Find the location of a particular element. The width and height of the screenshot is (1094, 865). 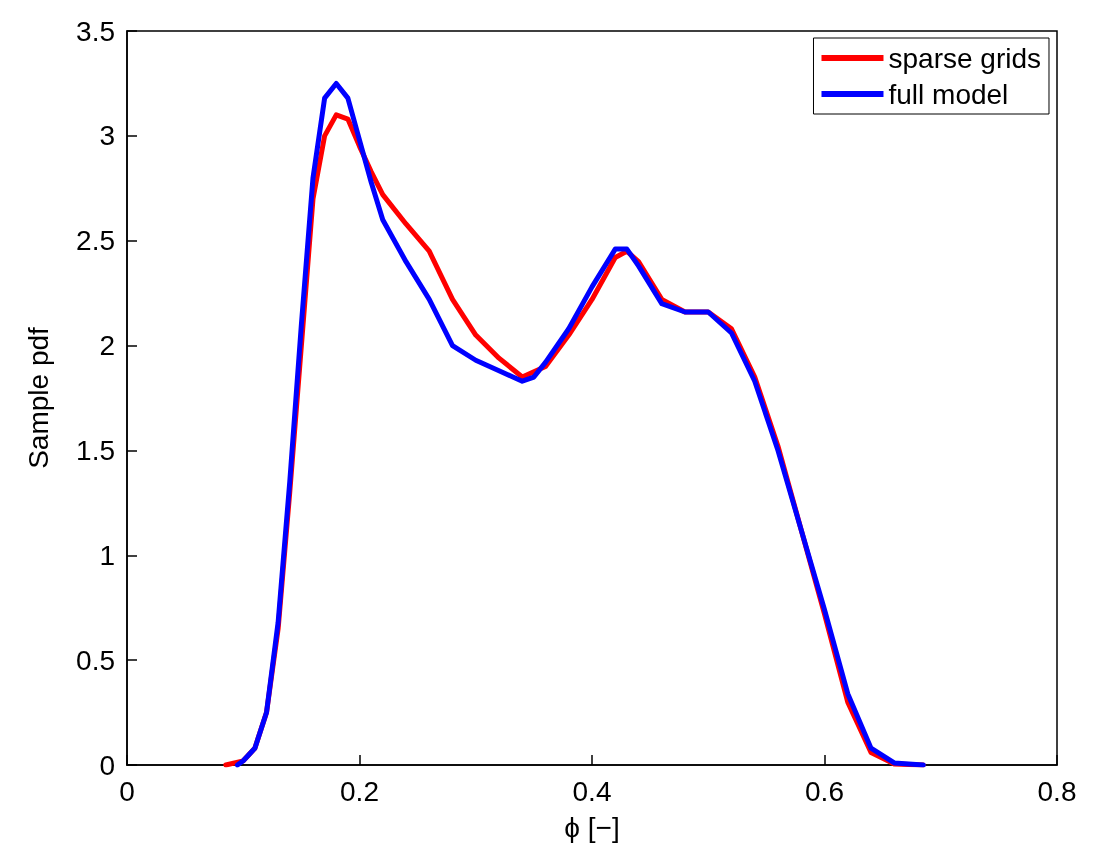

y-tick-label: 0.5 is located at coordinates (95, 660).